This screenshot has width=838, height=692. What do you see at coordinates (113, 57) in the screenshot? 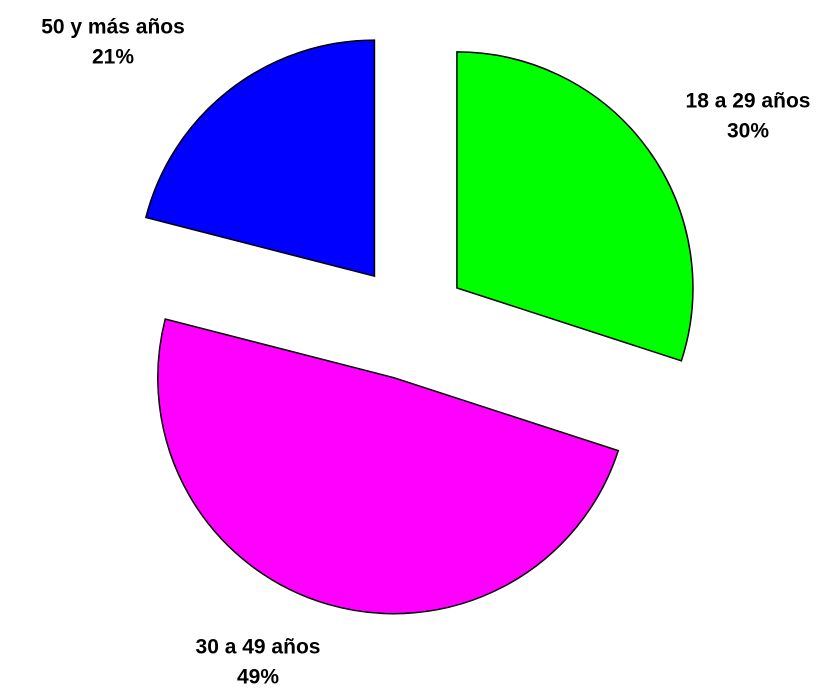
I see `slice-value: 21%` at bounding box center [113, 57].